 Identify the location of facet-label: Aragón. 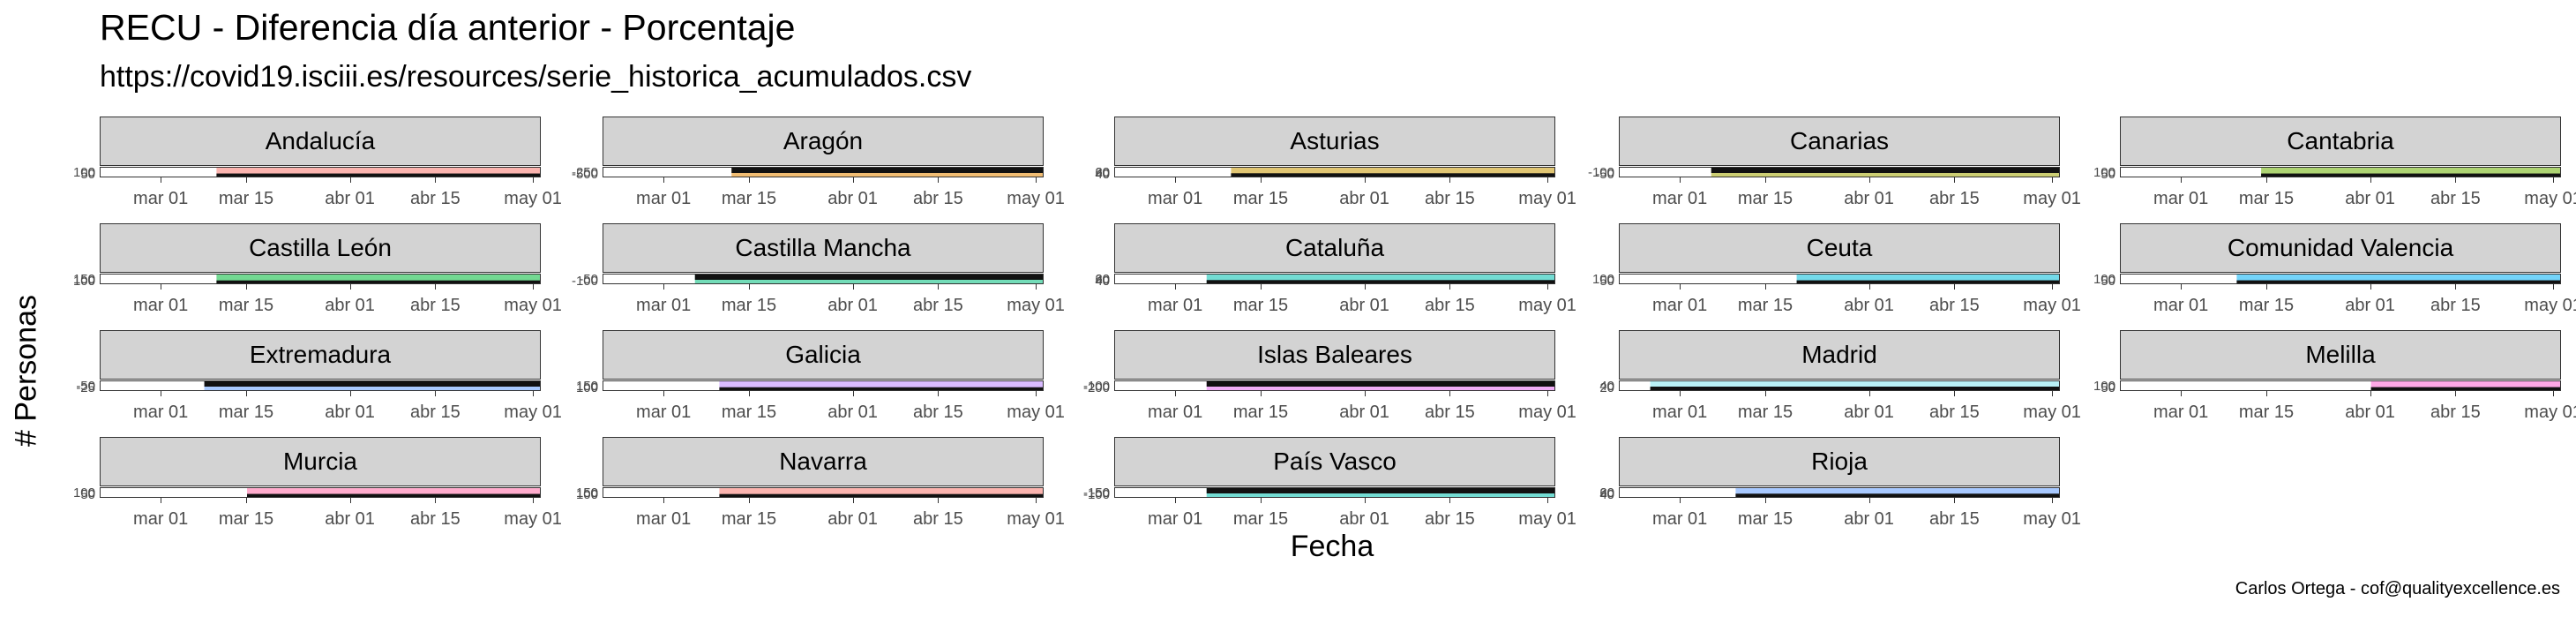
(824, 140).